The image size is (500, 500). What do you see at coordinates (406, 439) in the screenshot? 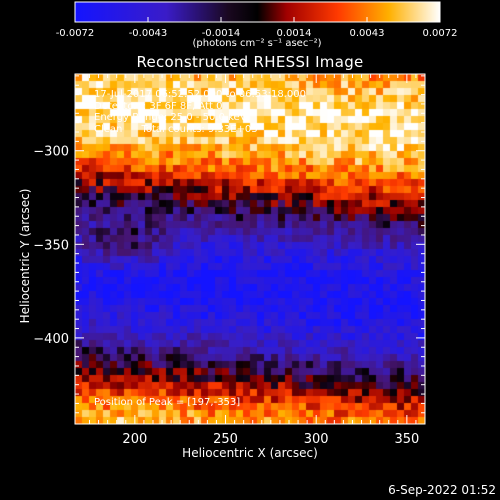
I see `x-tick-label: 350` at bounding box center [406, 439].